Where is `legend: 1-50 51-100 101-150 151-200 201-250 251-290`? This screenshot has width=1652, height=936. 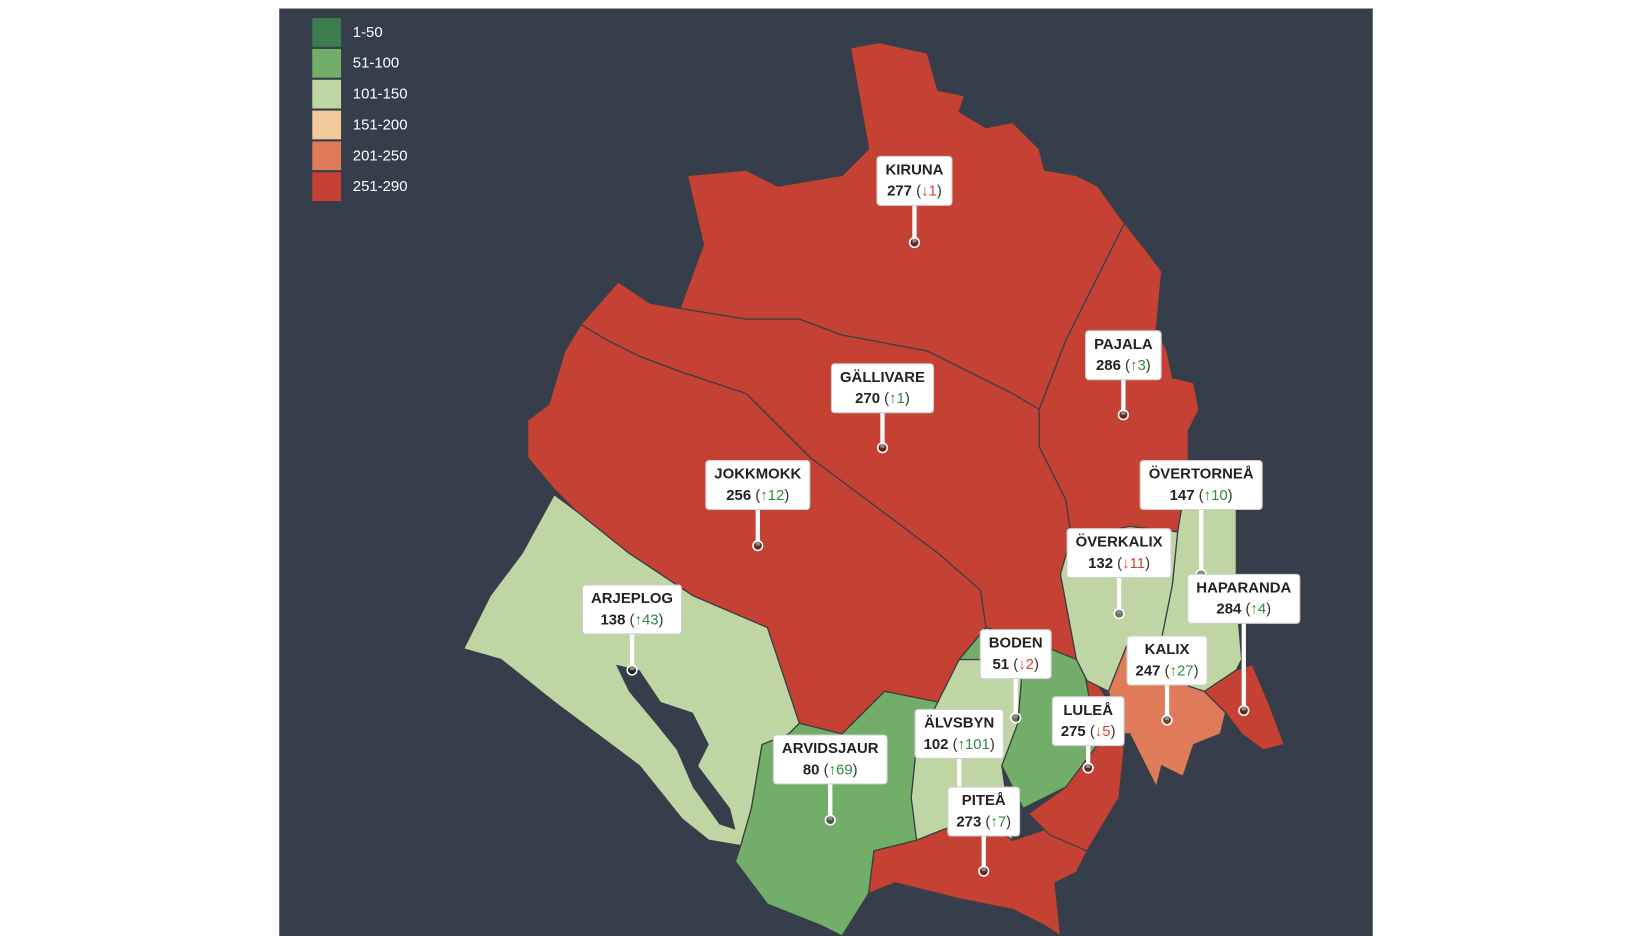
legend: 1-50 51-100 101-150 151-200 201-250 251-290 is located at coordinates (360, 110).